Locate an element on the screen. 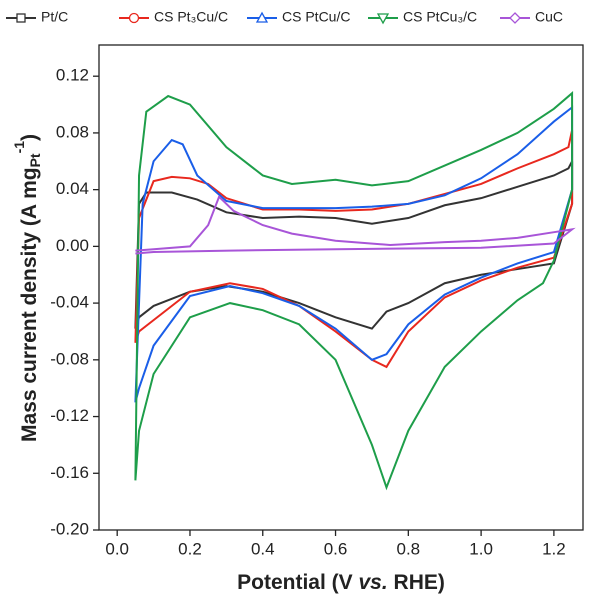 This screenshot has width=592, height=597. y-label-part: Mass current density (A mg is located at coordinates (29, 304).